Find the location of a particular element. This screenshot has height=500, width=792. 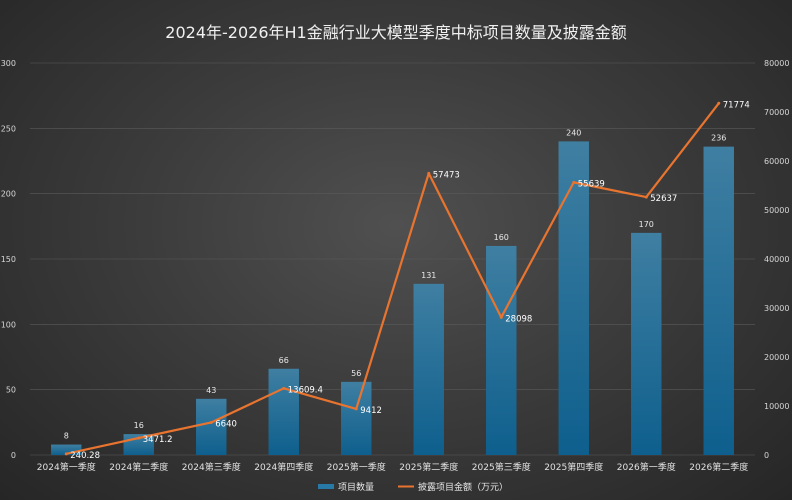

x-tick-label: 2026第一季度 is located at coordinates (646, 467).